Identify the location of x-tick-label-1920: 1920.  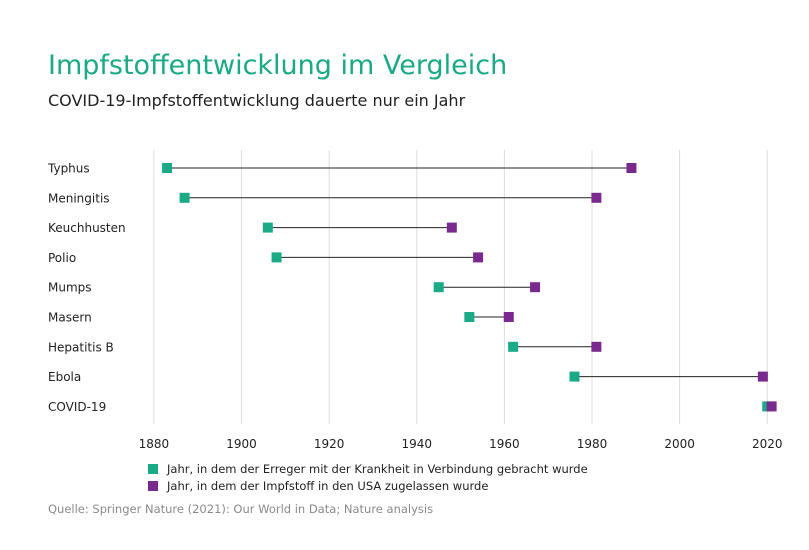
(329, 444).